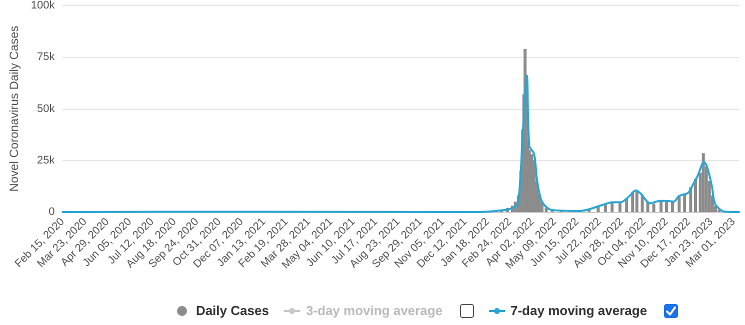 The image size is (745, 325). I want to click on legend-label: 3-day moving average, so click(374, 310).